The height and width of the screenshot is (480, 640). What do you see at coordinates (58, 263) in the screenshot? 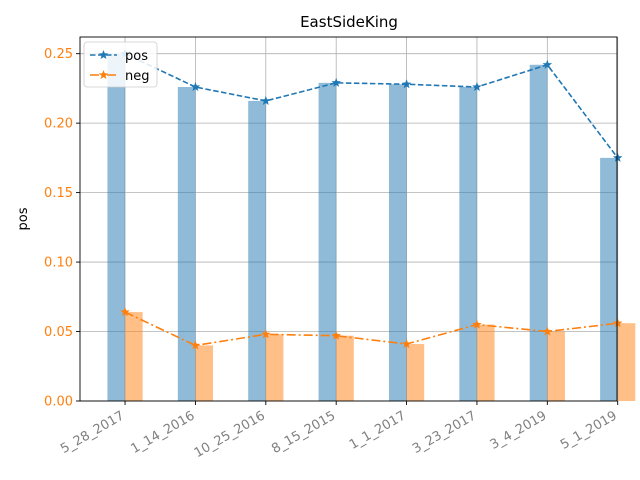
I see `y-tick-label: 0.10` at bounding box center [58, 263].